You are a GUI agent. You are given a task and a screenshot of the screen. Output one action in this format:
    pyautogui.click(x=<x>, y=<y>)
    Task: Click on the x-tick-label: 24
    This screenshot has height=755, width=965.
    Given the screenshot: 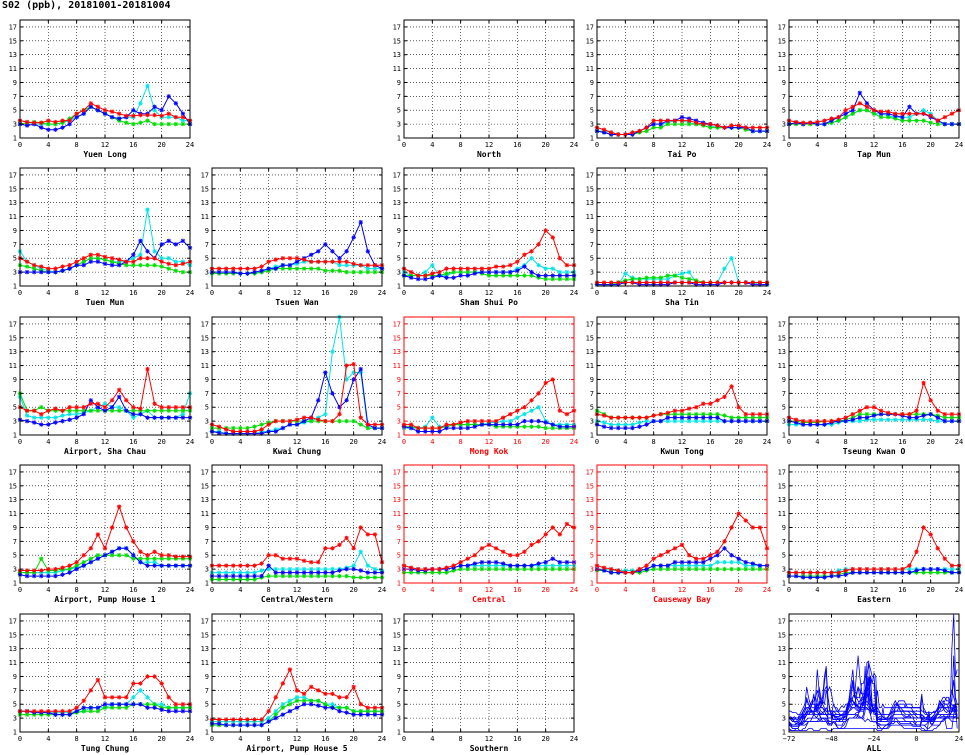 What is the action you would take?
    pyautogui.click(x=190, y=293)
    